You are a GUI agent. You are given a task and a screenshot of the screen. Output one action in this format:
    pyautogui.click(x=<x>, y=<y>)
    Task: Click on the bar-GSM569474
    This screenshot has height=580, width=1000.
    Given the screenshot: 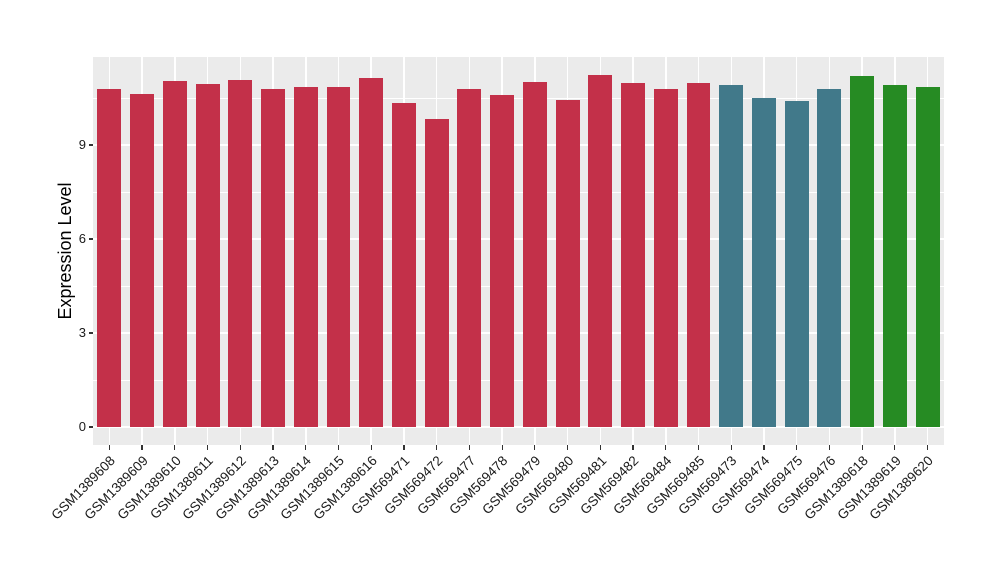 What is the action you would take?
    pyautogui.click(x=764, y=262)
    